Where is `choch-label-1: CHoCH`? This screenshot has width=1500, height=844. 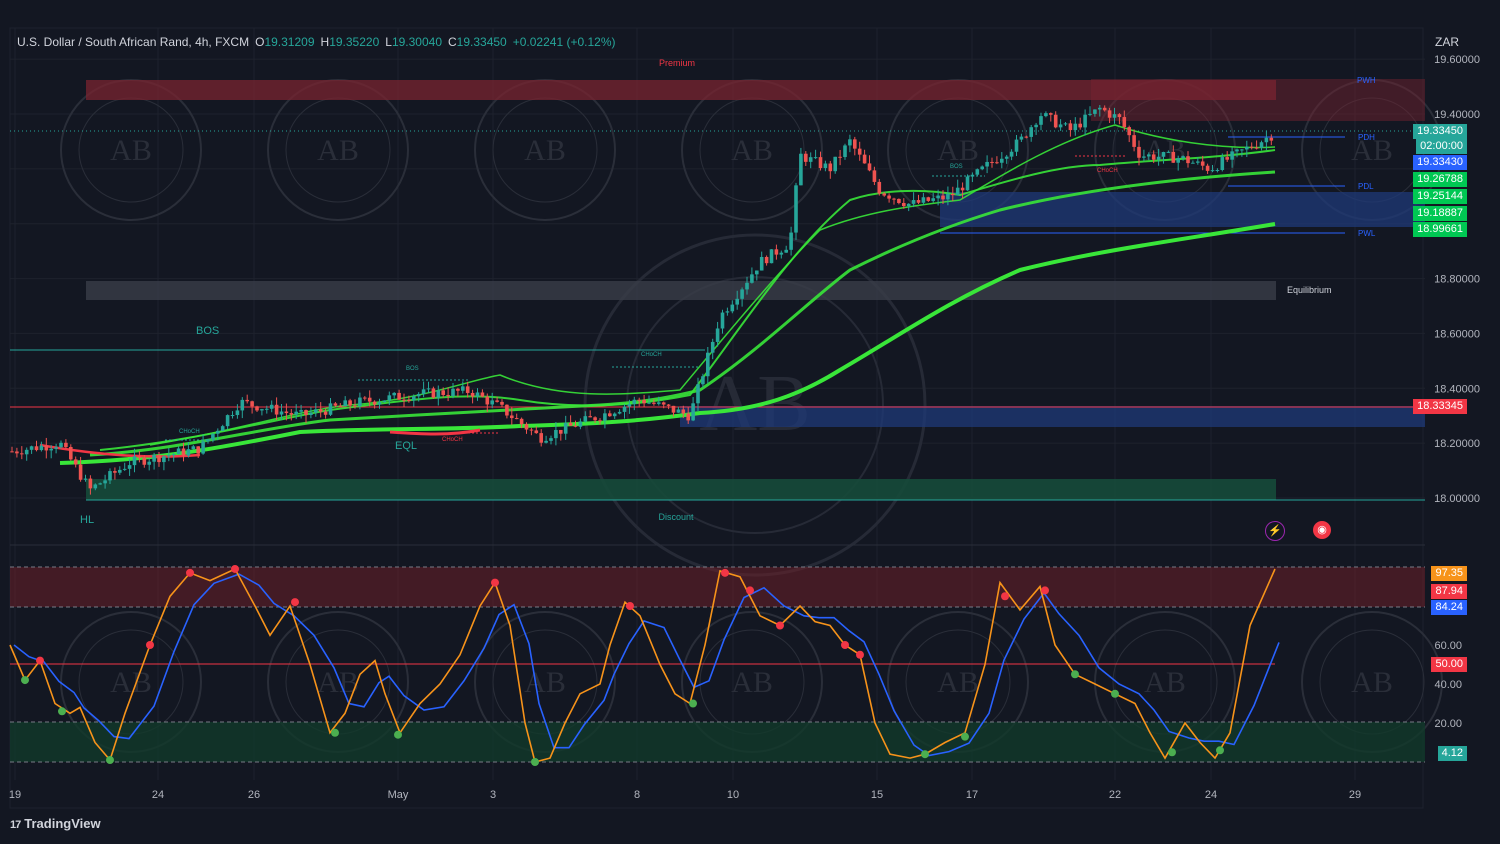 choch-label-1: CHoCH is located at coordinates (189, 432).